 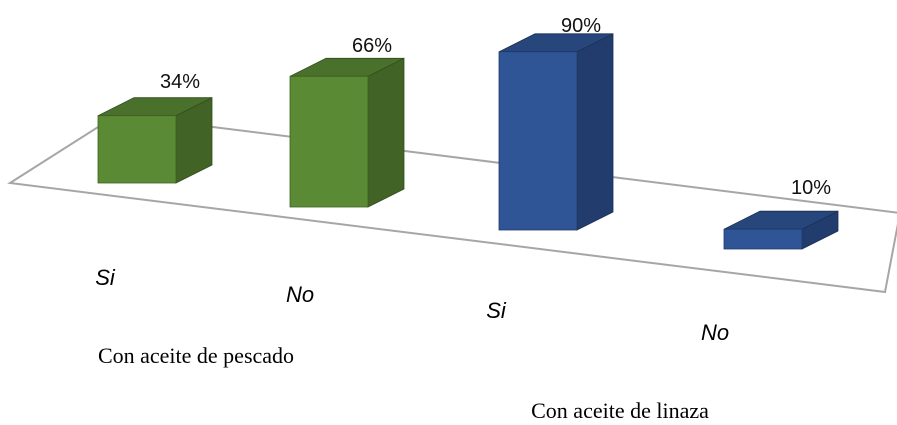 What do you see at coordinates (372, 46) in the screenshot?
I see `bar-value-label: 66%` at bounding box center [372, 46].